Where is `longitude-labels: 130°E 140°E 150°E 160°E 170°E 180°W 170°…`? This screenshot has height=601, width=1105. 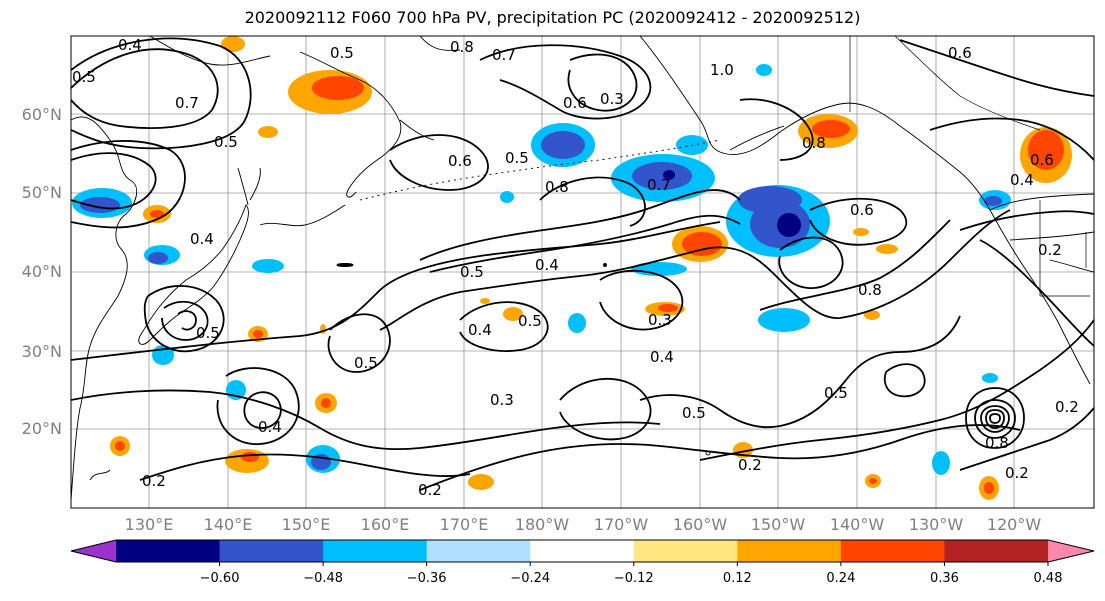 longitude-labels: 130°E 140°E 150°E 160°E 170°E 180°W 170°… is located at coordinates (583, 524).